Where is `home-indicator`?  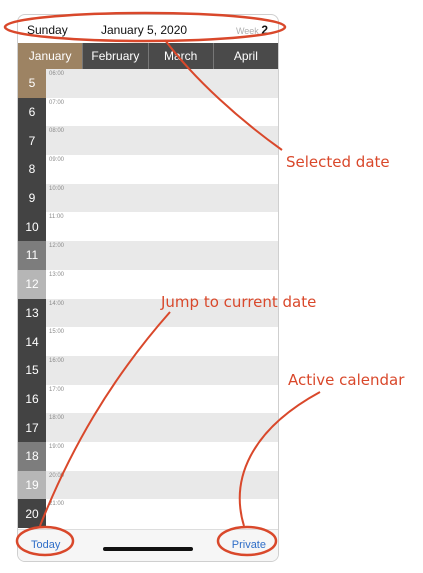 home-indicator is located at coordinates (148, 549).